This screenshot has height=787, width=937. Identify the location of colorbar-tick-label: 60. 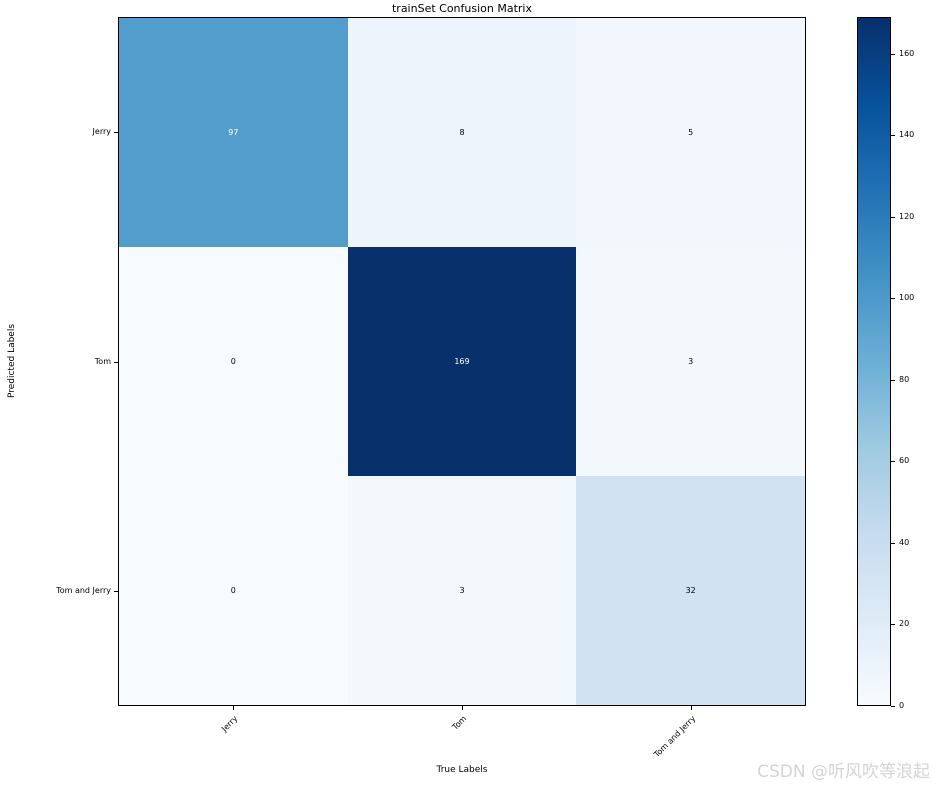
(904, 461).